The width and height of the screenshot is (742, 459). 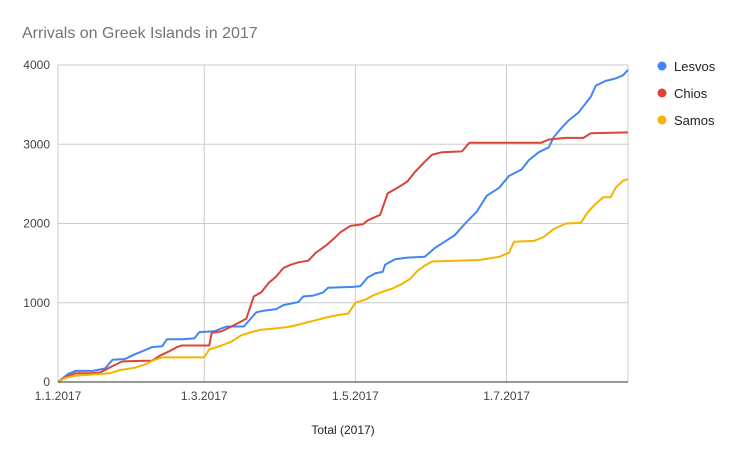 I want to click on y-tick-label: 4000, so click(x=36, y=65).